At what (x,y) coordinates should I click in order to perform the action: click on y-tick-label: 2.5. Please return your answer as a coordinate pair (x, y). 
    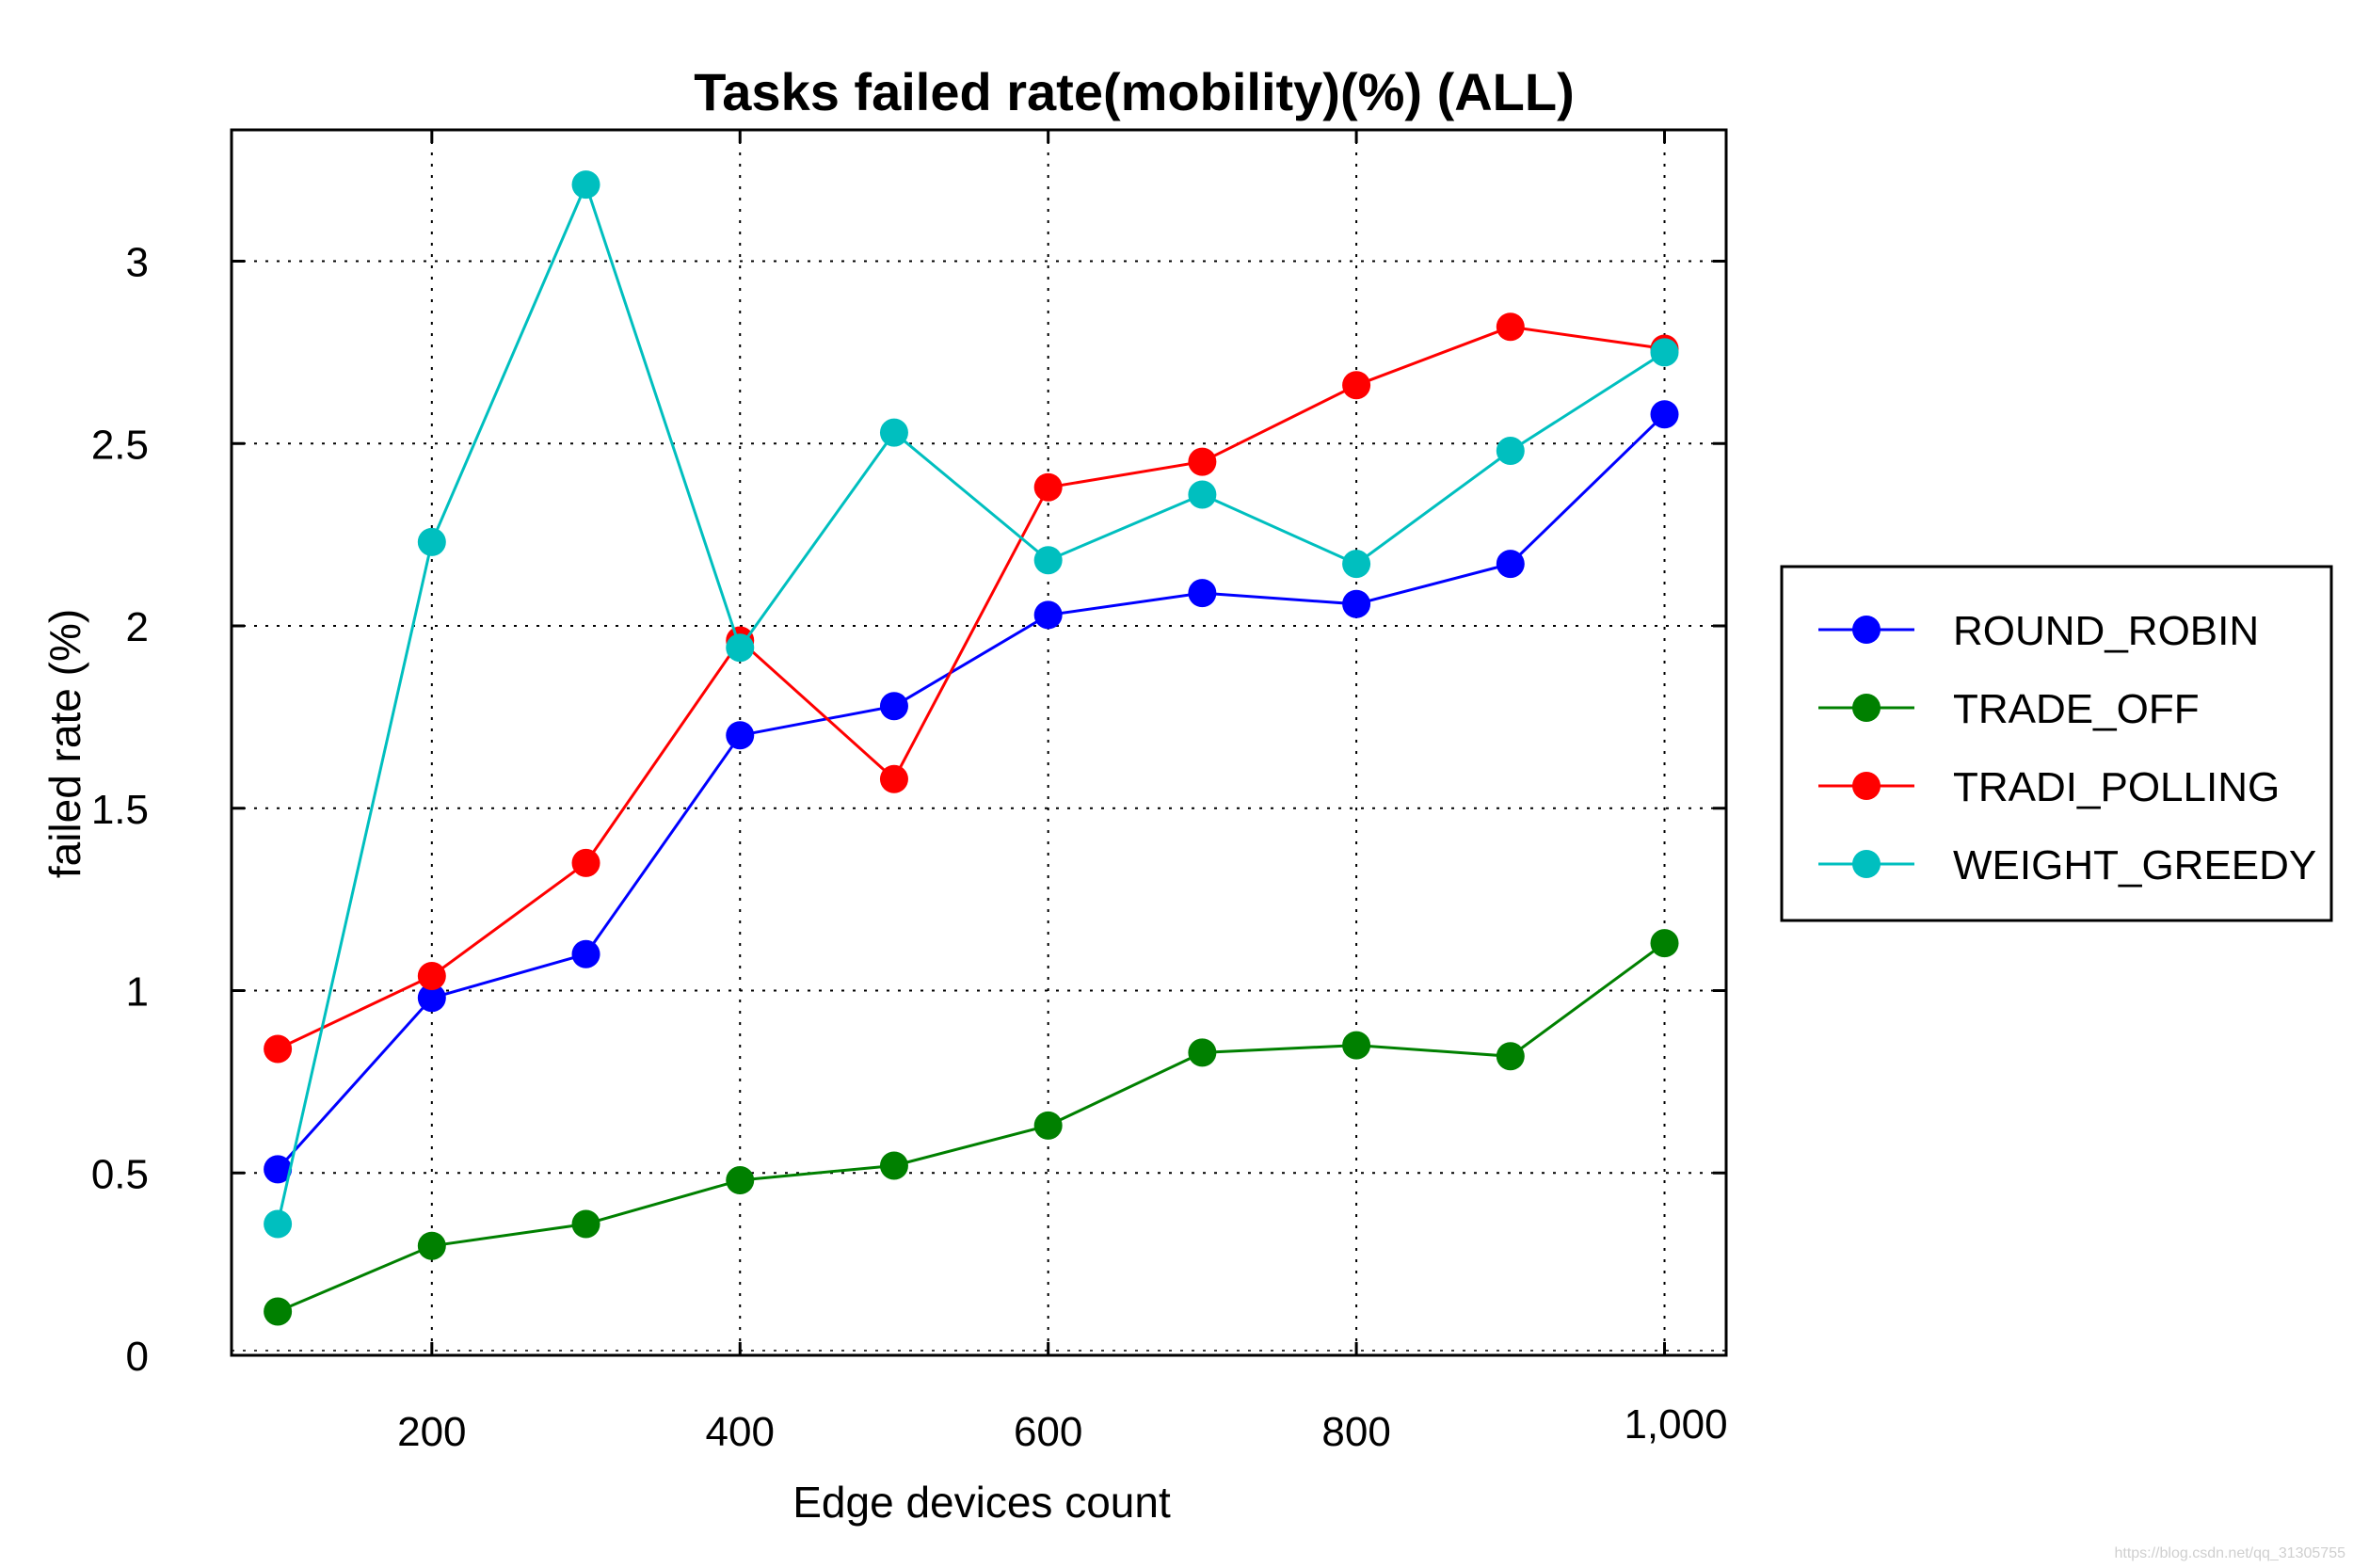
    Looking at the image, I should click on (120, 445).